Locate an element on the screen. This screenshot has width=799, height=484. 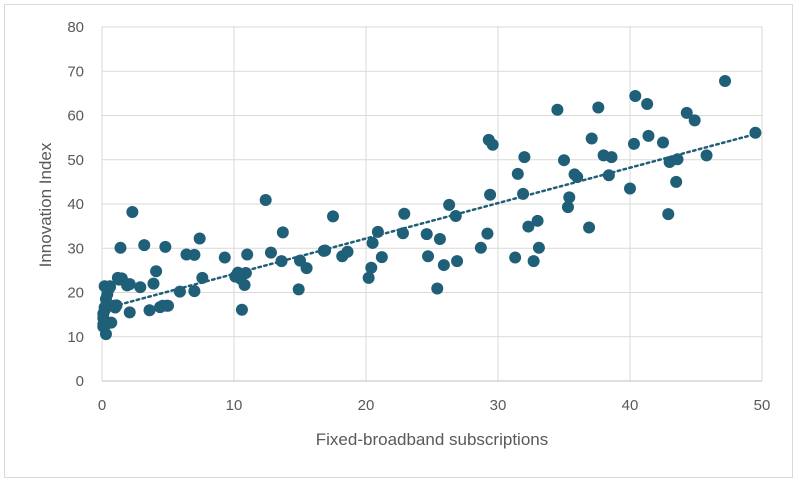
y-axis-title: Innovation Index is located at coordinates (45, 204).